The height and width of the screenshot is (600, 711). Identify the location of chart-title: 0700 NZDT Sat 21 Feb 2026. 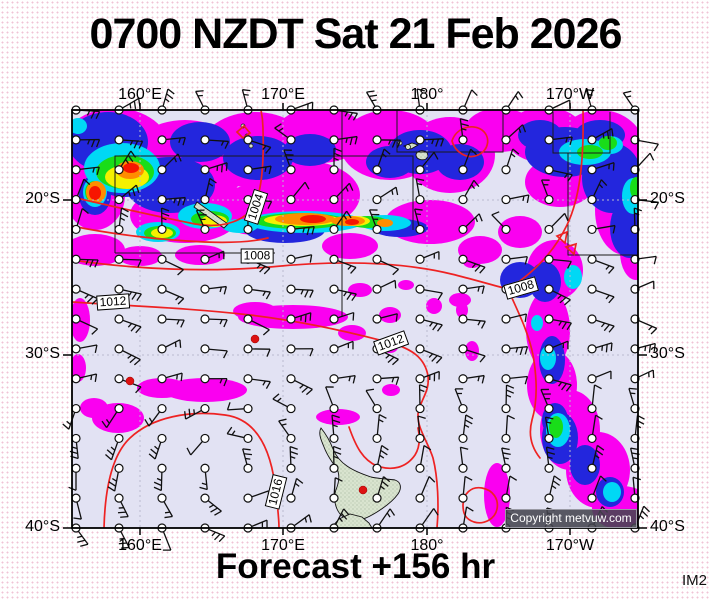
(356, 34).